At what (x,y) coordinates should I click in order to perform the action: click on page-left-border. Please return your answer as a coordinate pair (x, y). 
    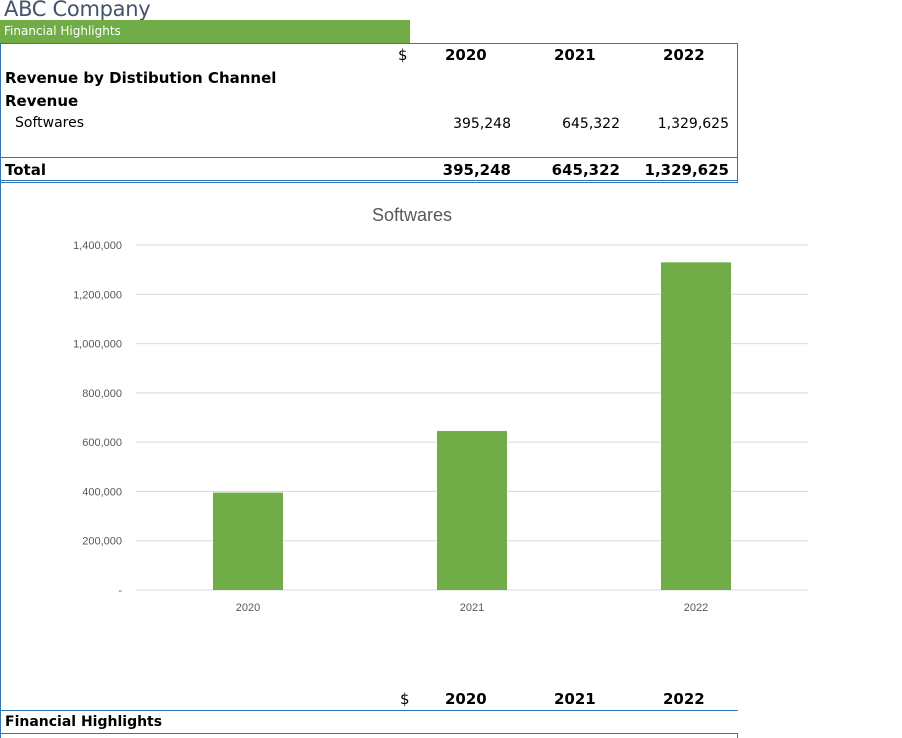
    Looking at the image, I should click on (0, 390).